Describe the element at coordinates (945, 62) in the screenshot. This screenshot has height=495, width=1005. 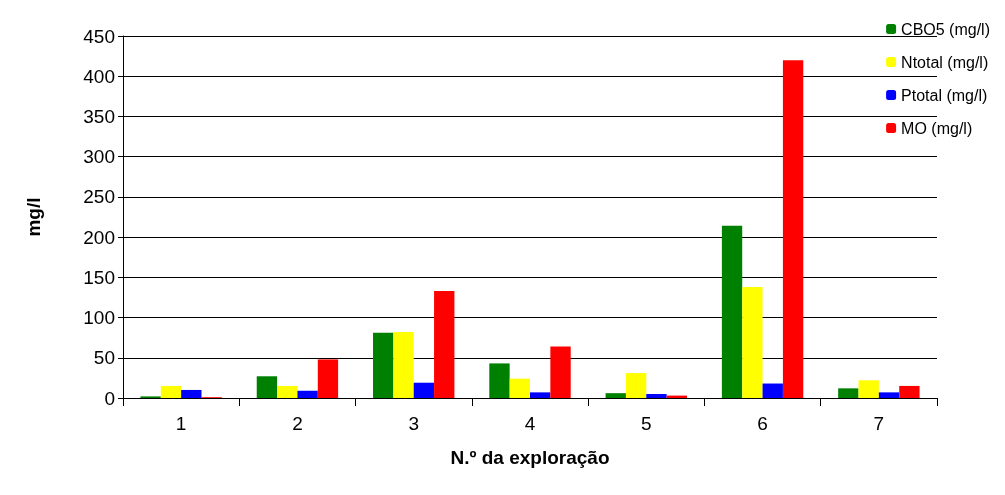
I see `legend-label: Ntotal (mg/l)` at that location.